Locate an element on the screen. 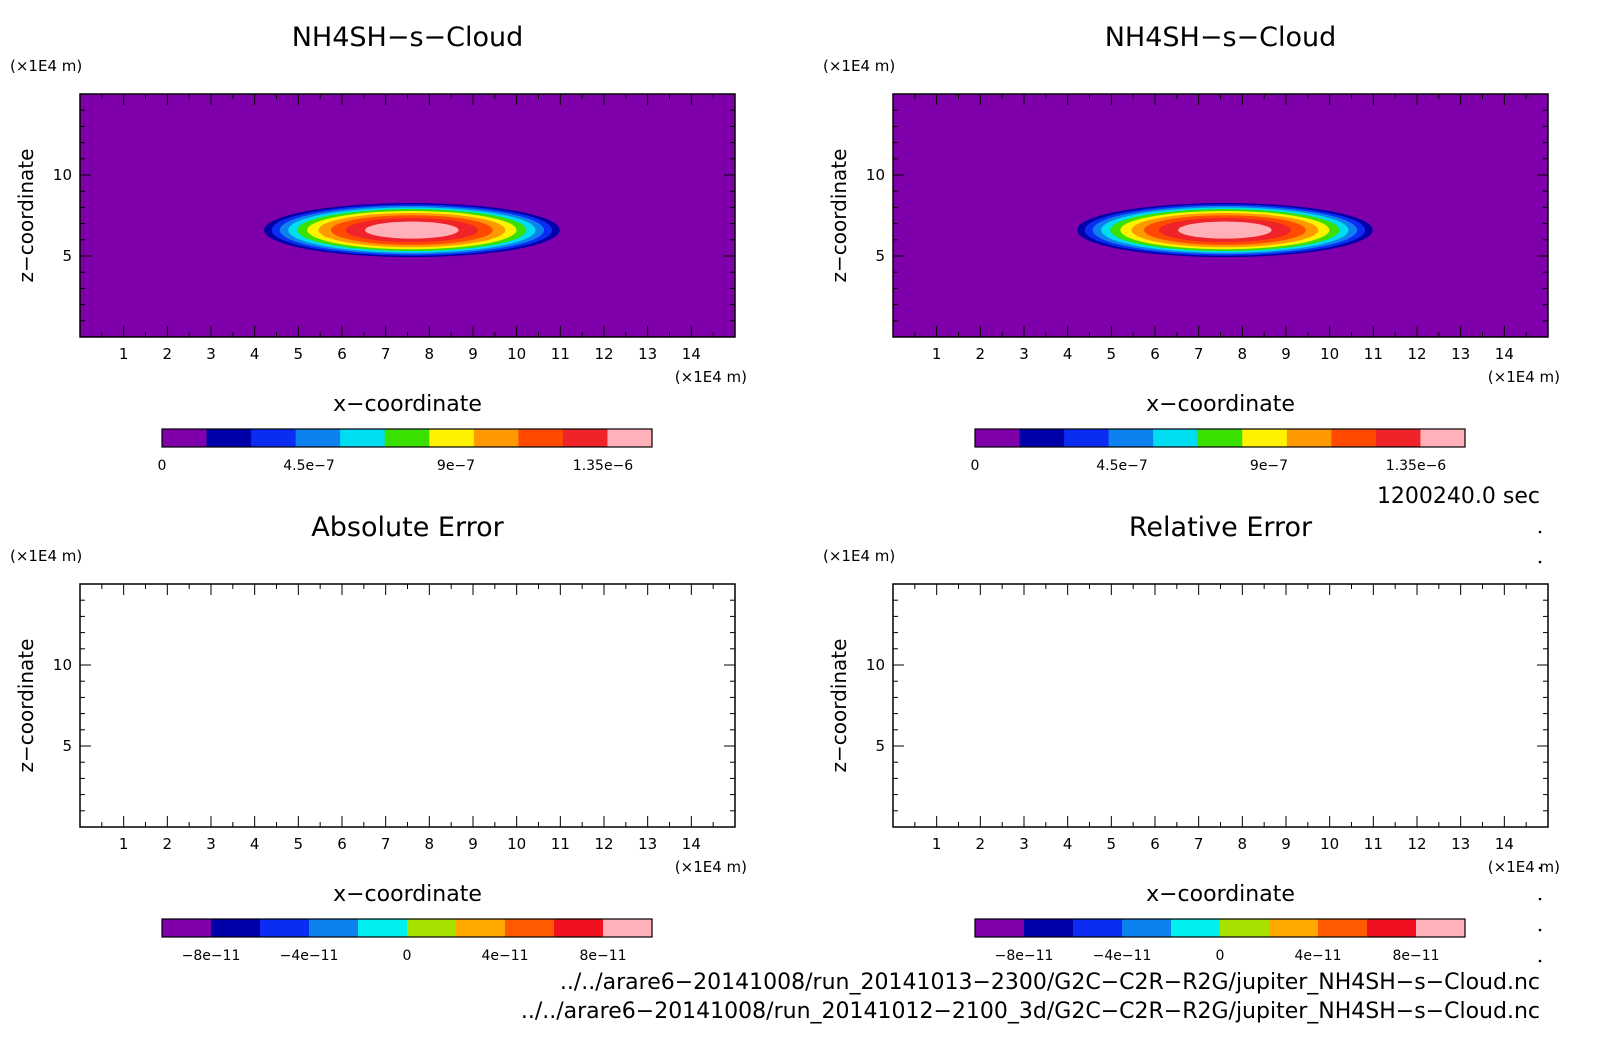 This screenshot has height=1054, width=1604. x-tick-label: 4 is located at coordinates (255, 844).